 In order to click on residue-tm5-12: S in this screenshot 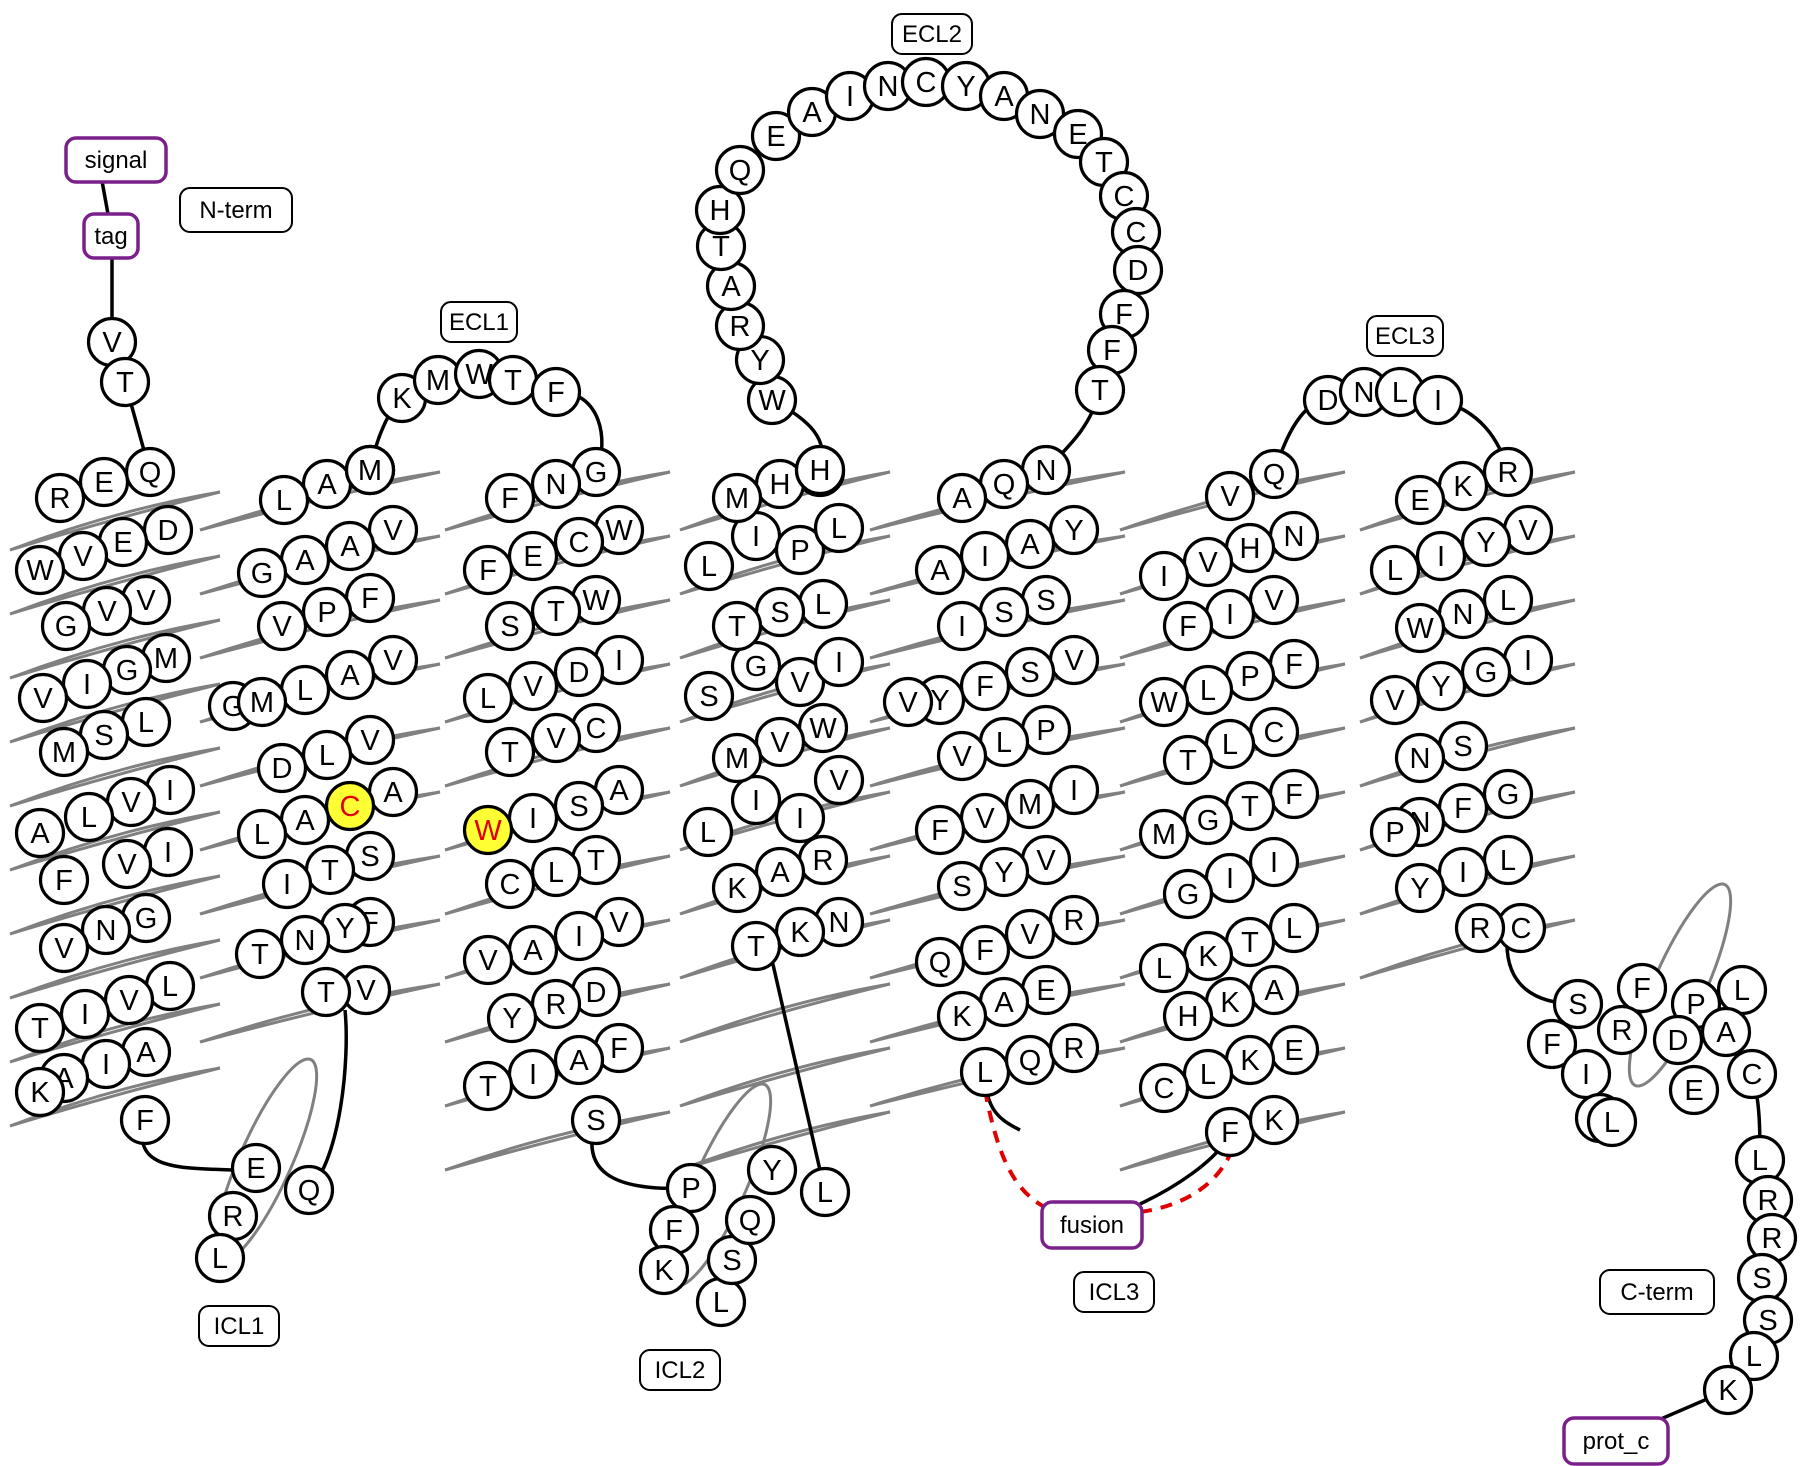, I will do `click(1030, 672)`.